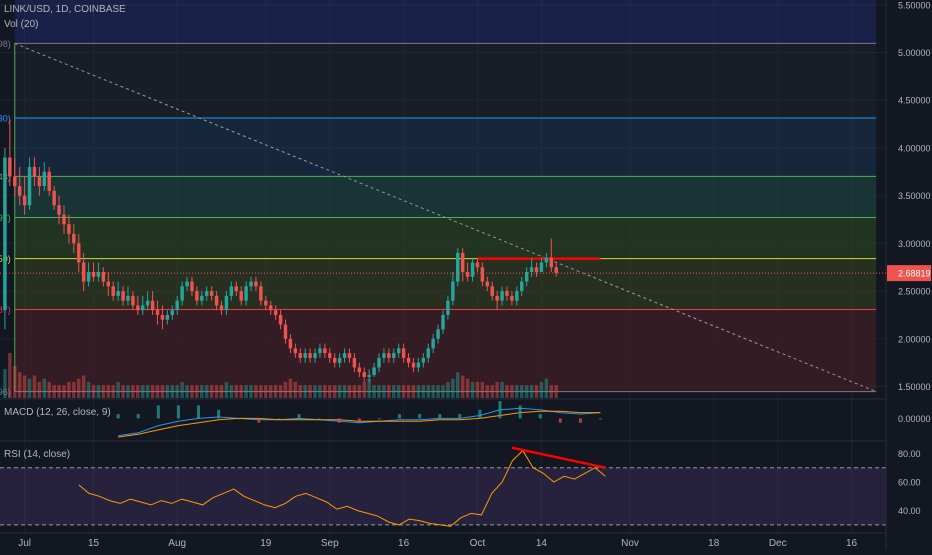 This screenshot has width=932, height=555. Describe the element at coordinates (914, 387) in the screenshot. I see `price-tick-8: 1.50000` at that location.